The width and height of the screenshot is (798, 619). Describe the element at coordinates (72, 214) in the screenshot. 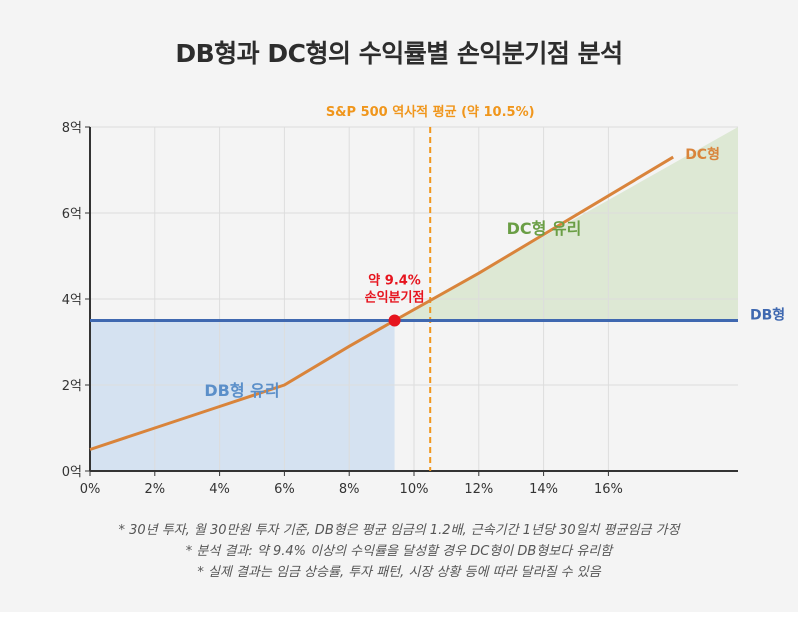

I see `y-tick-label: 6억` at that location.